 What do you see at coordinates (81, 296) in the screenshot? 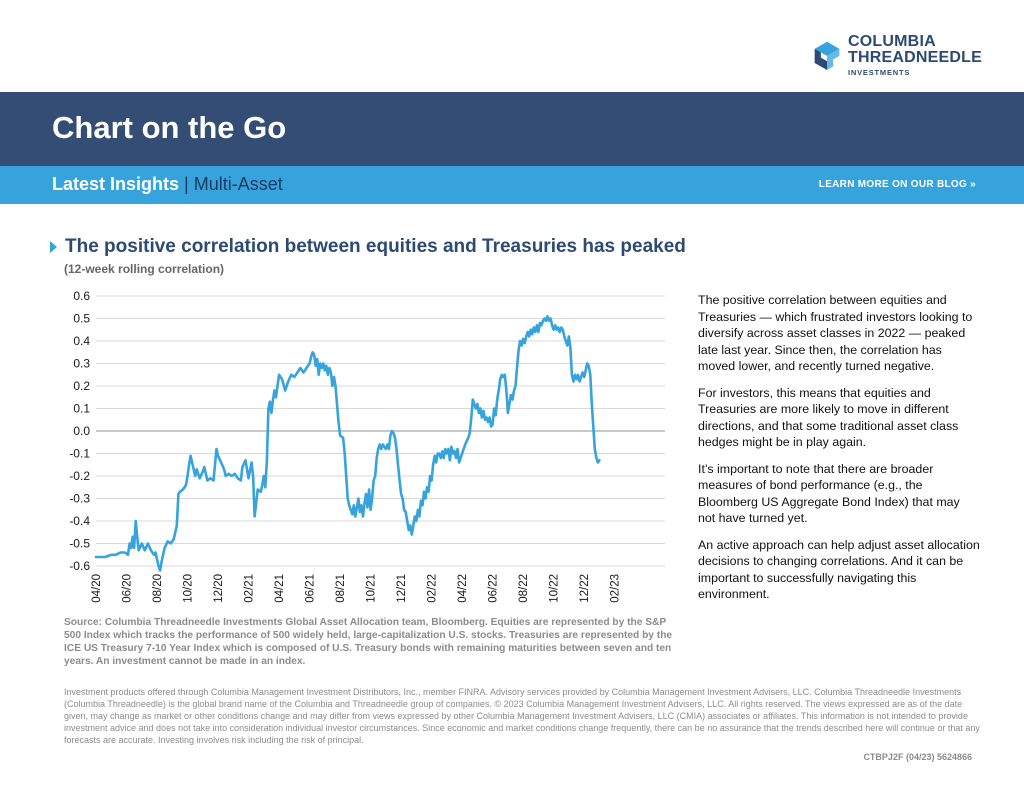
I see `y-tick-label: 0.6` at bounding box center [81, 296].